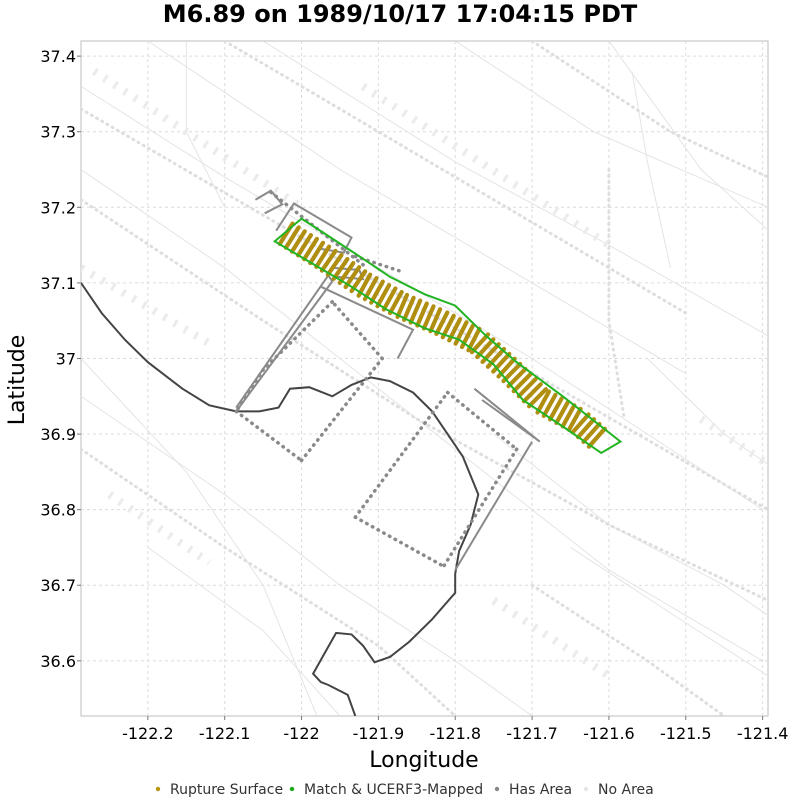  Describe the element at coordinates (225, 733) in the screenshot. I see `x-tick-label: -122.1` at that location.